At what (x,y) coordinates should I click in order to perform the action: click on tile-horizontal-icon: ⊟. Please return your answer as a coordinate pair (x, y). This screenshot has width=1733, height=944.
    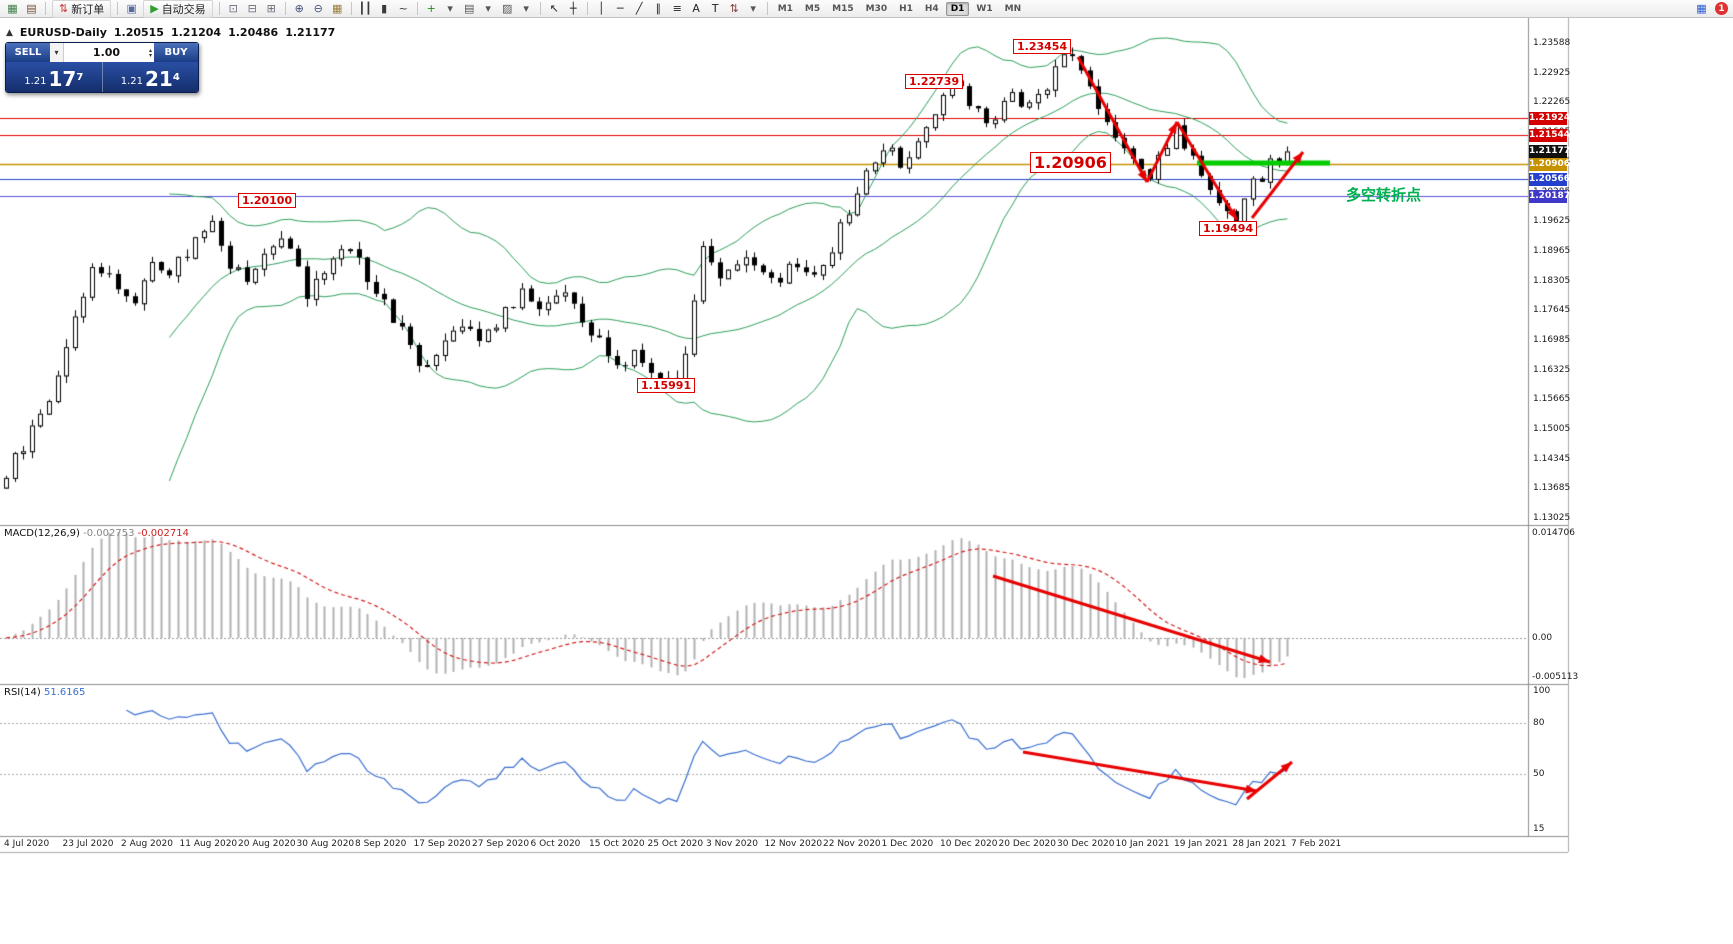
    Looking at the image, I should click on (252, 8).